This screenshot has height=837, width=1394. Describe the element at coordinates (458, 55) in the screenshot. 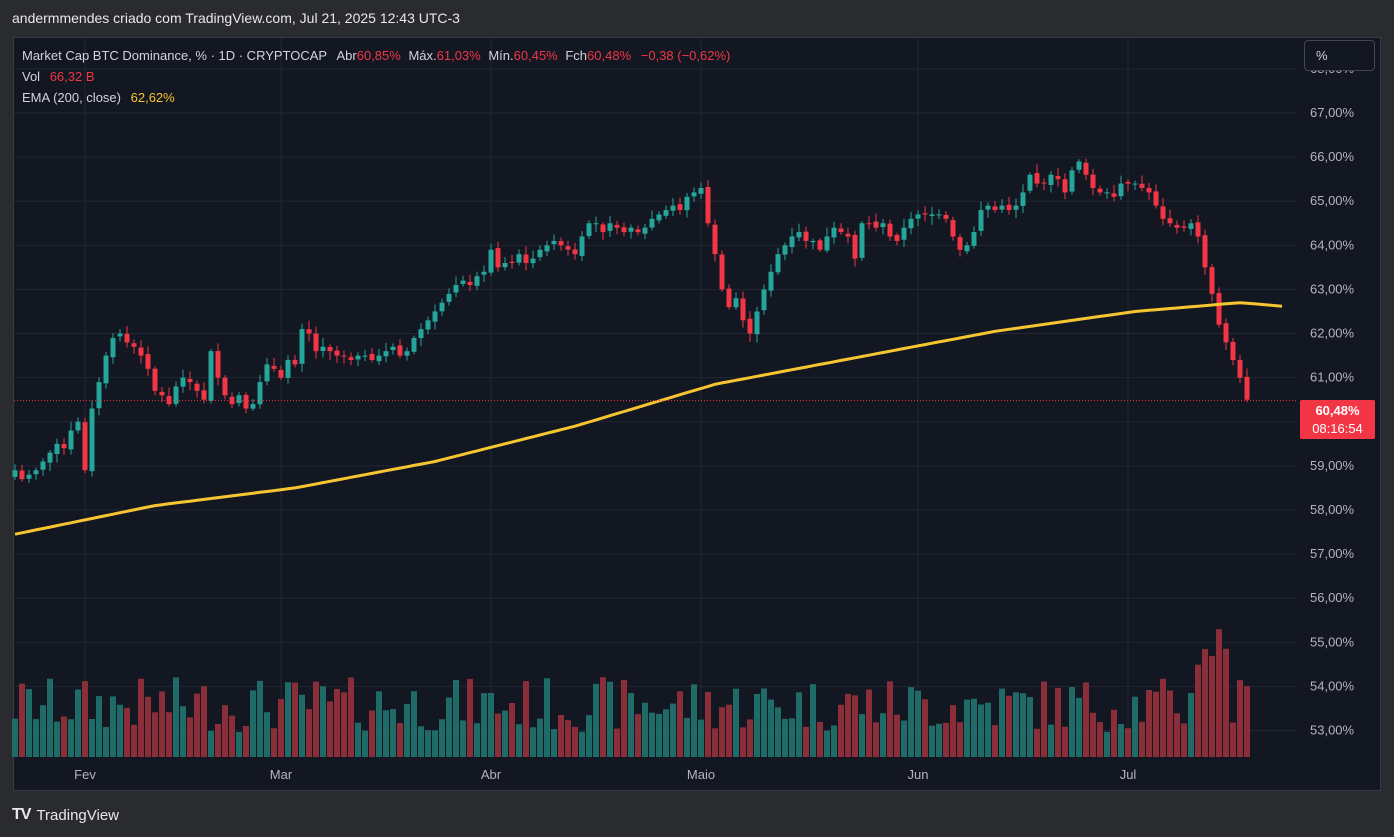

I see `high-value: 61,03%` at that location.